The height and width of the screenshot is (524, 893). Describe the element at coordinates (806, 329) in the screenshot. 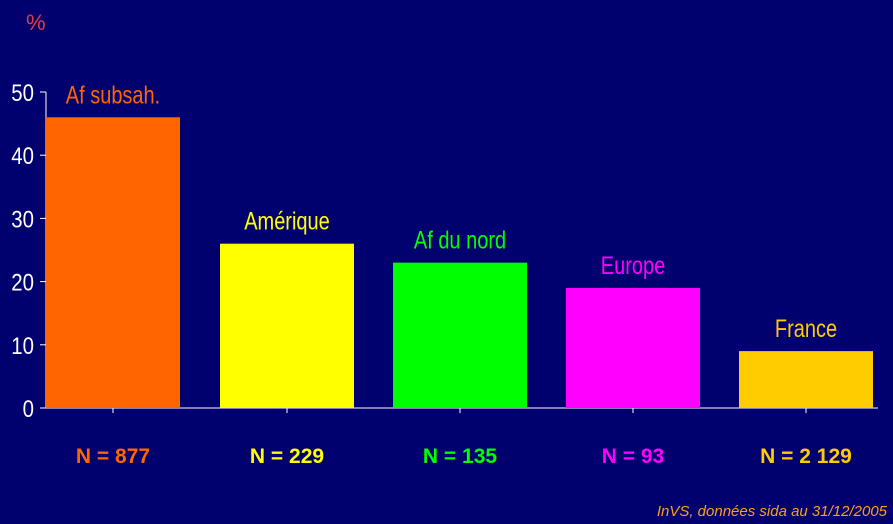

I see `category-label: France` at that location.